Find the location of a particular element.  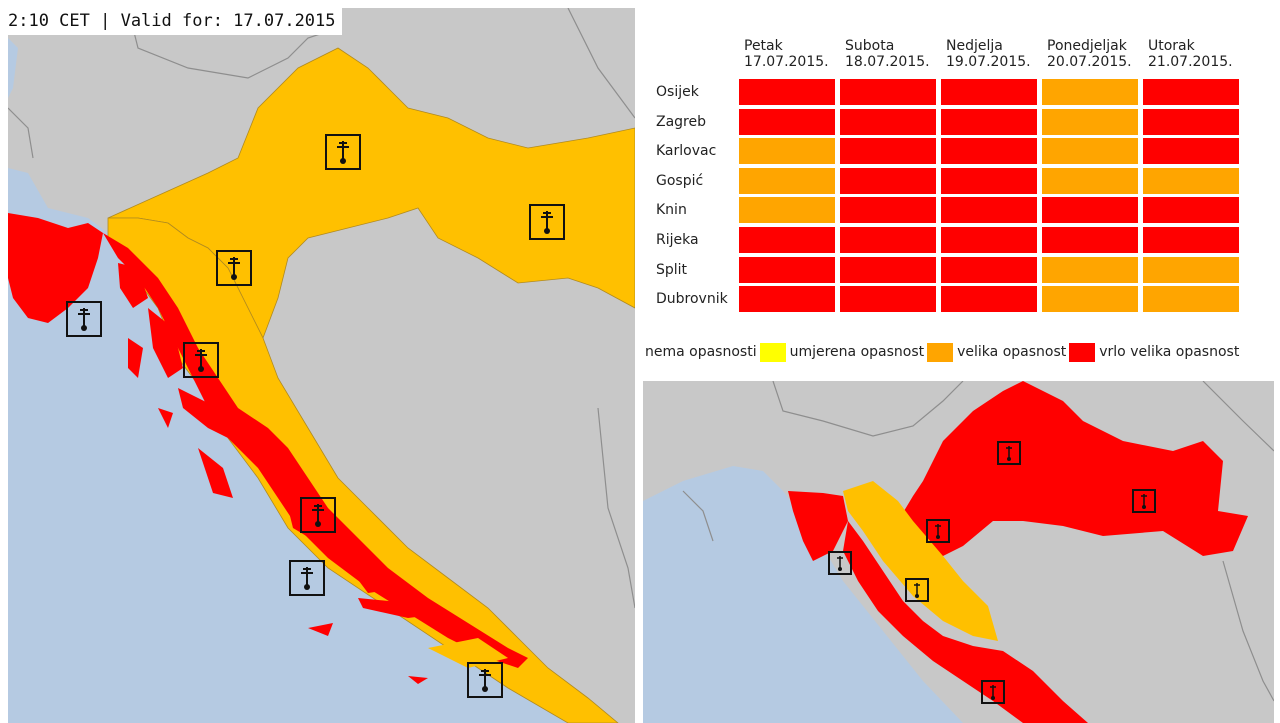

day-date: 20.07.2015. is located at coordinates (1089, 62).